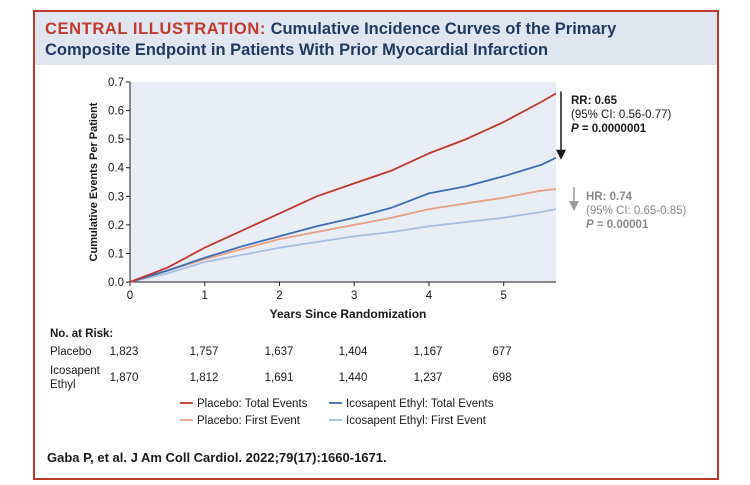  What do you see at coordinates (81, 334) in the screenshot?
I see `risk-table-title: No. at Risk:` at bounding box center [81, 334].